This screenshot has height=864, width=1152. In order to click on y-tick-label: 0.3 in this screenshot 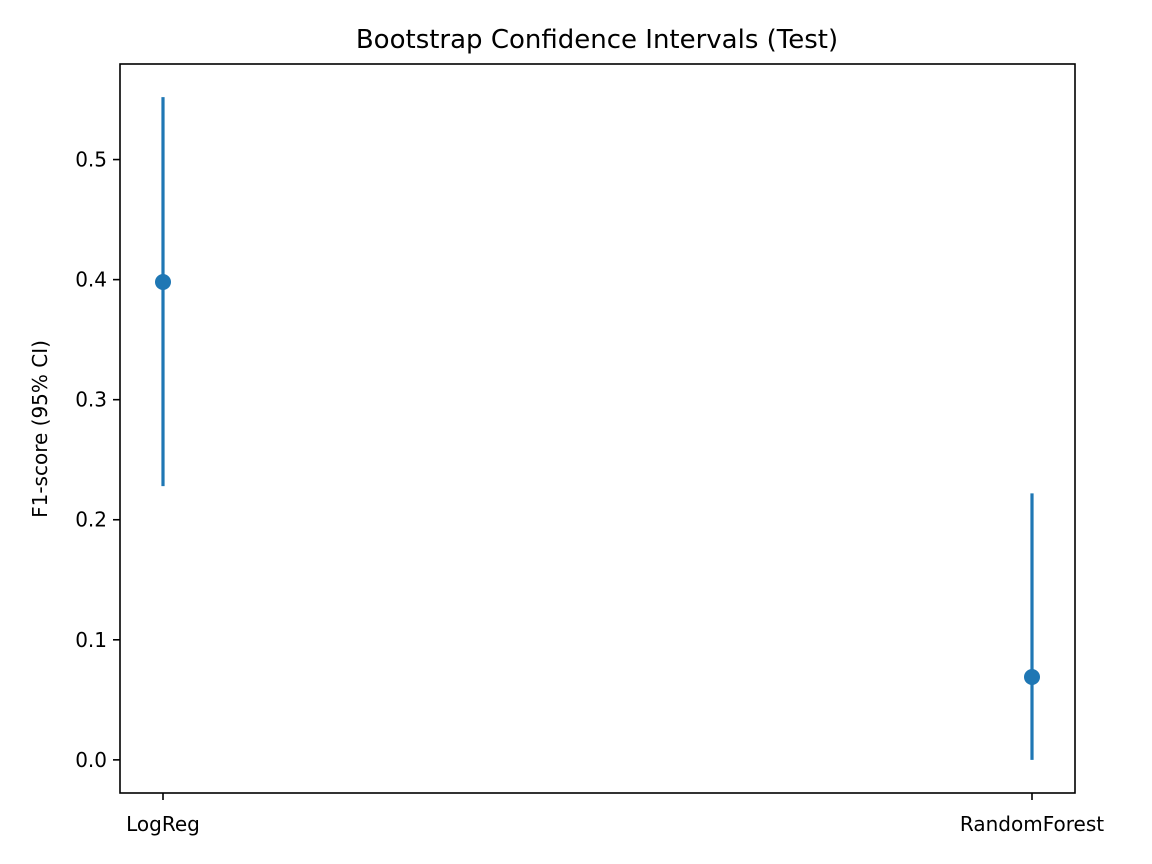, I will do `click(91, 400)`.